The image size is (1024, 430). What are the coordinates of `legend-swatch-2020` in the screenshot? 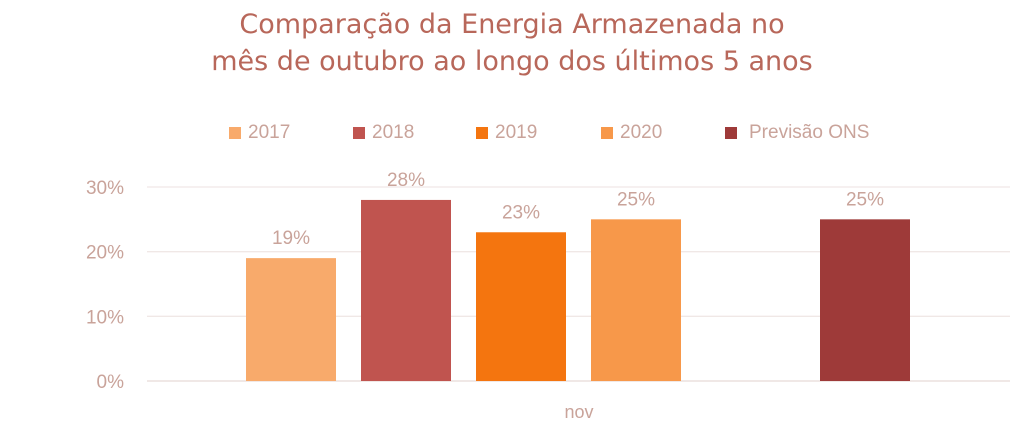 It's located at (607, 133).